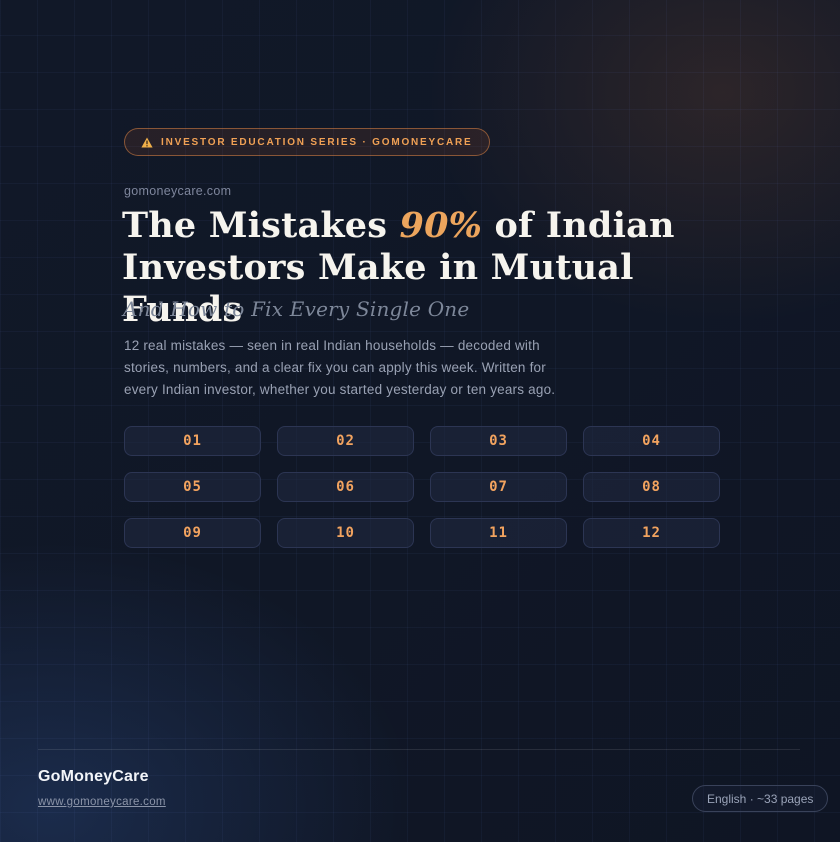 The width and height of the screenshot is (840, 842). Describe the element at coordinates (498, 533) in the screenshot. I see `mistake-chip-11: 11` at that location.